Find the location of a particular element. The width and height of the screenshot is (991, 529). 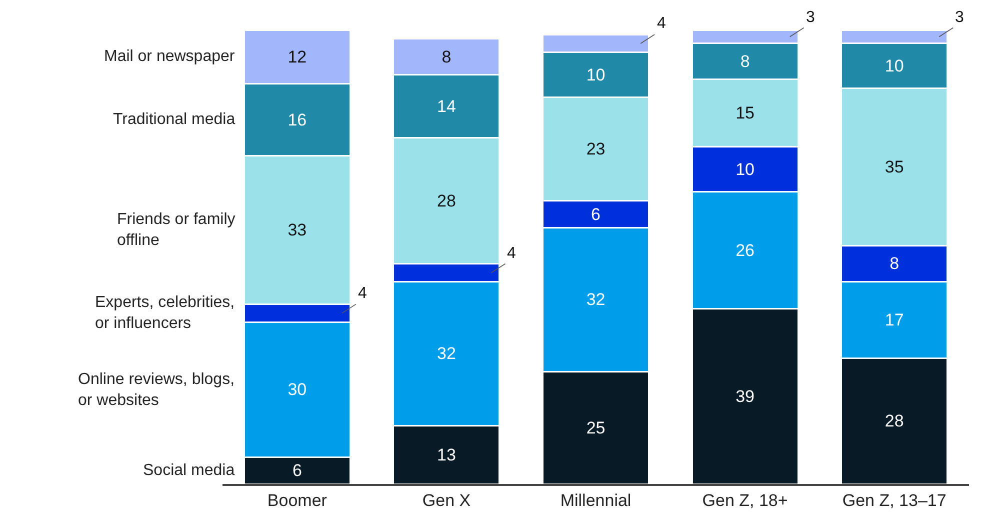

data-label: 25 is located at coordinates (596, 428).